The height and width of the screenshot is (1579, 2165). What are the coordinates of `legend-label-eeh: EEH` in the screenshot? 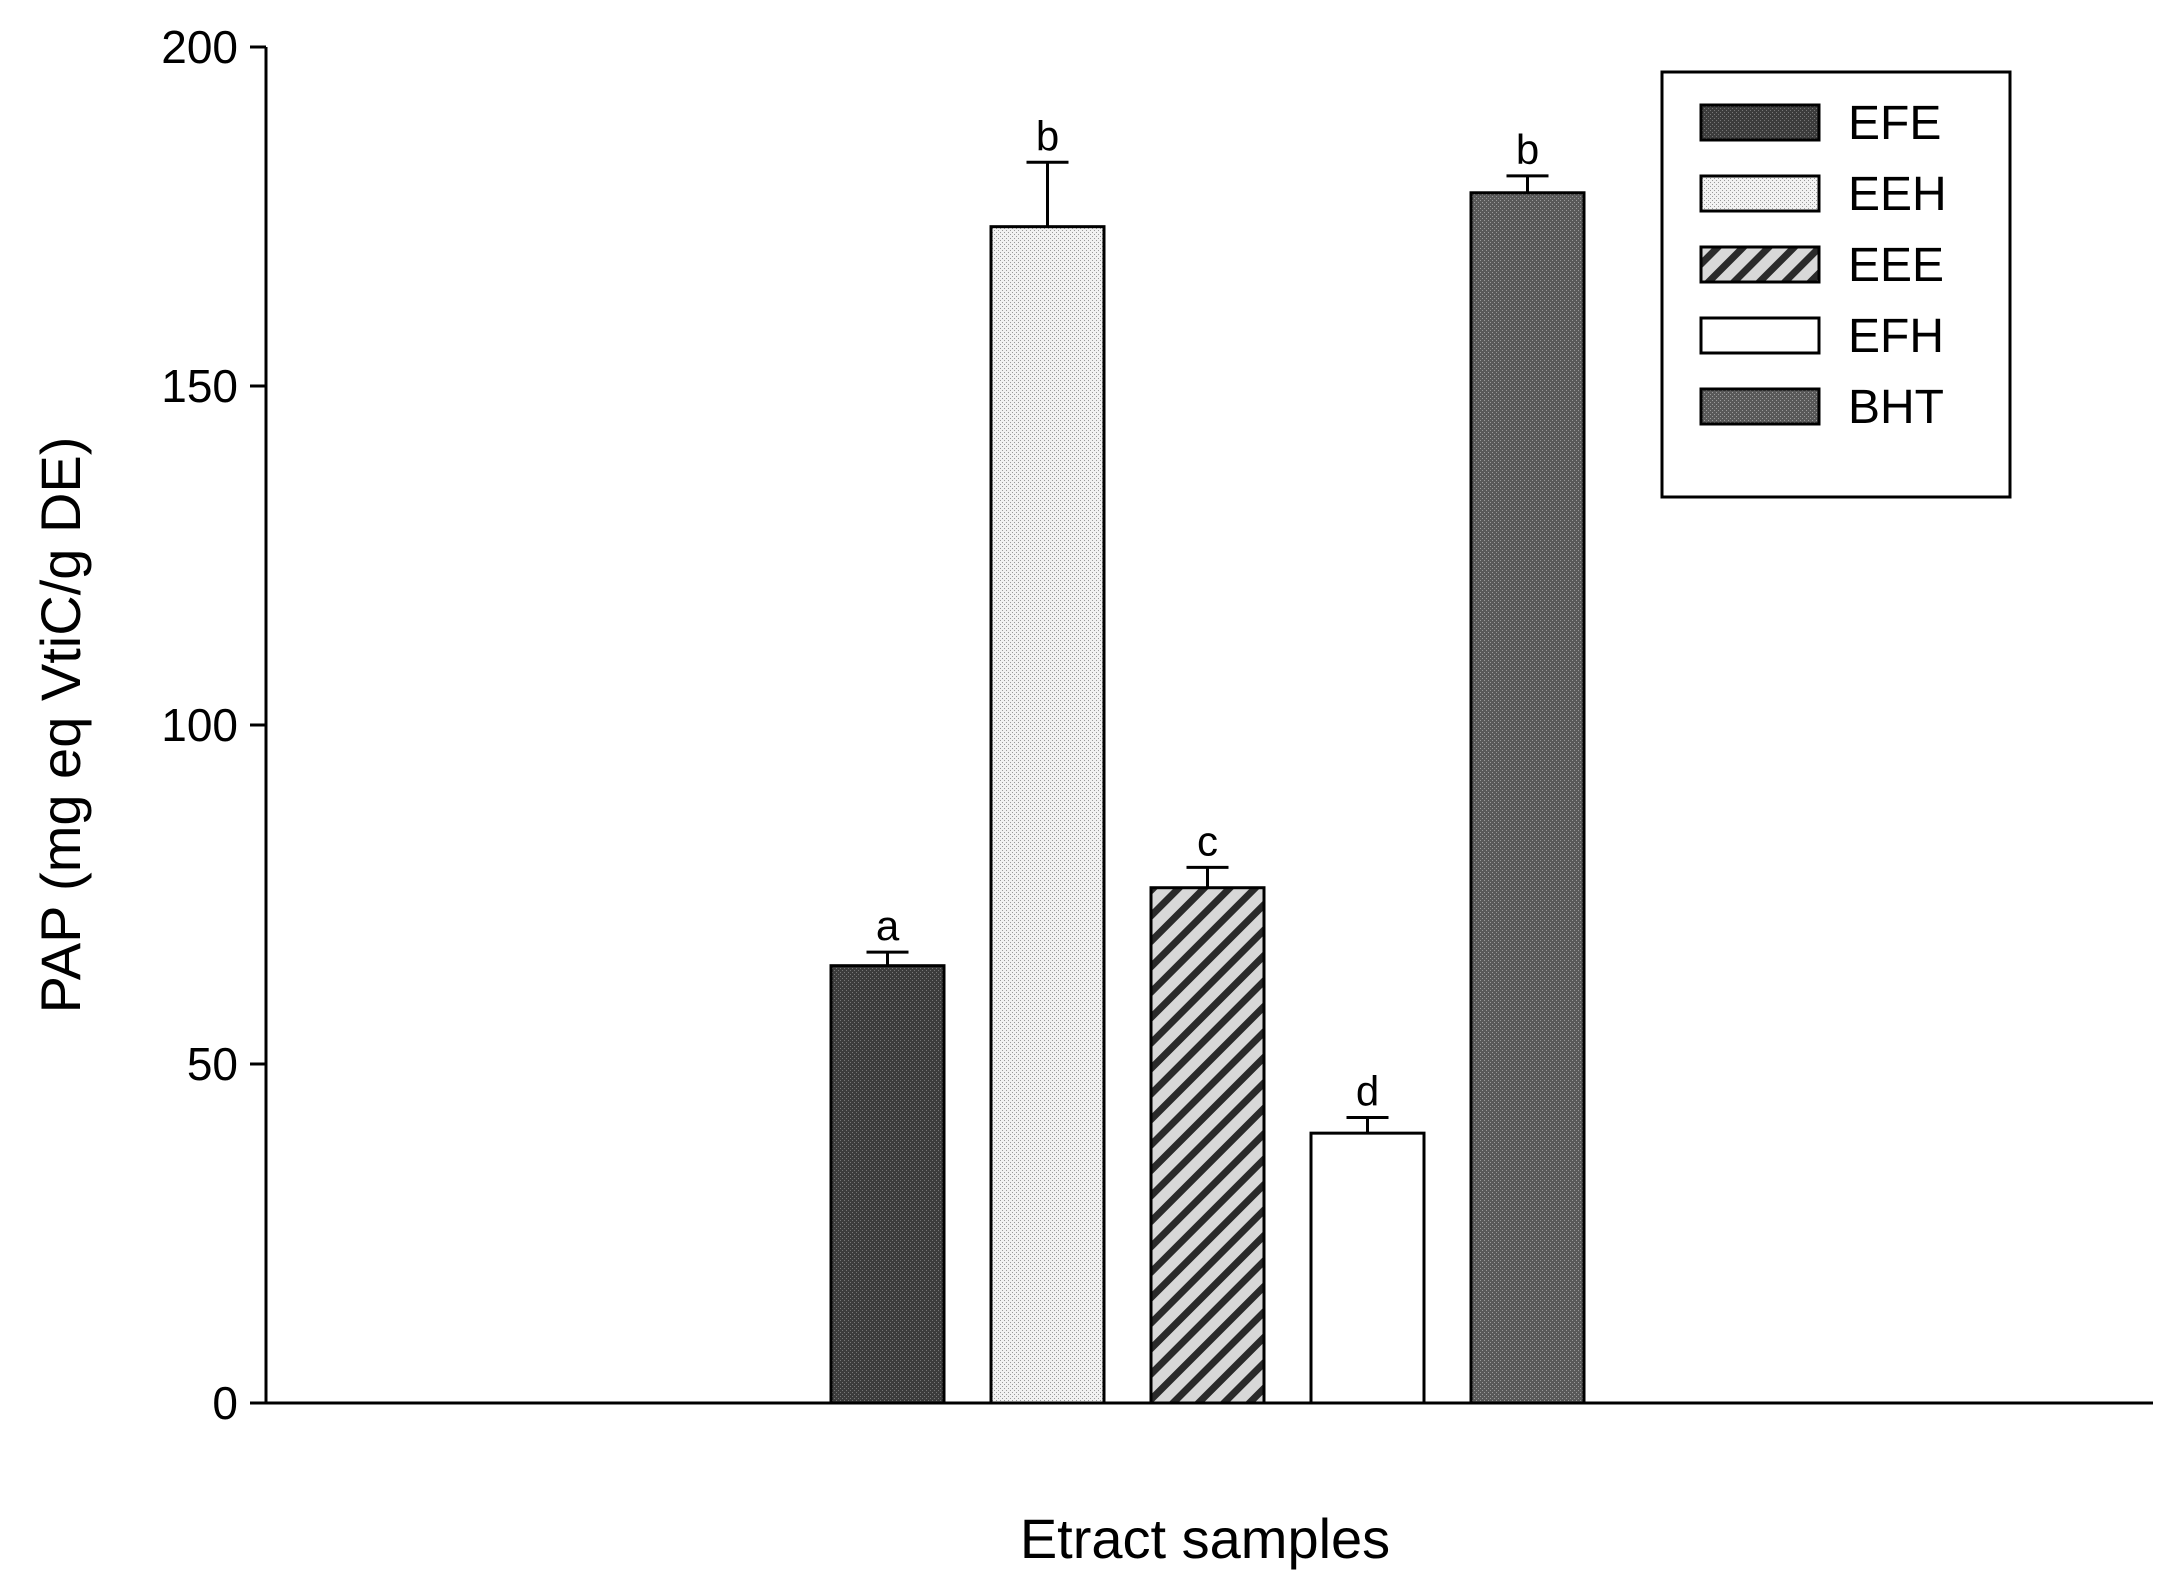 It's located at (1897, 194).